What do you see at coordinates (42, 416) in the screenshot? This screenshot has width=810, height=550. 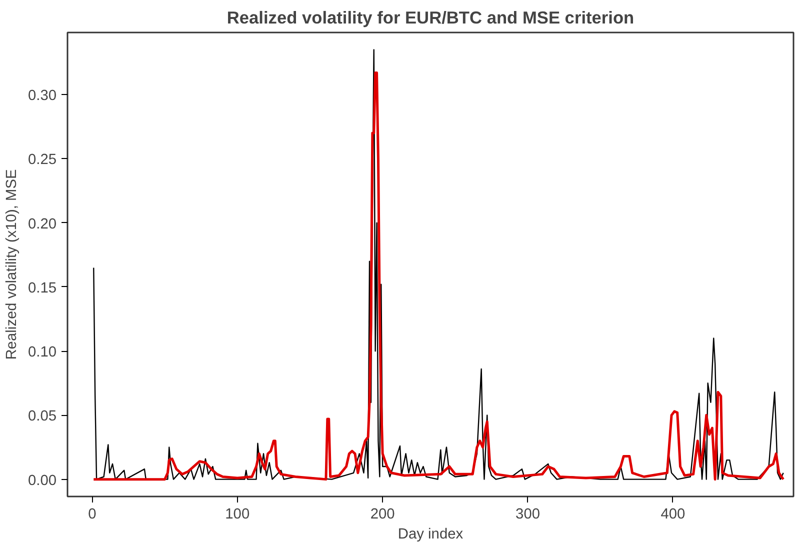 I see `y-tick-label: 0.05` at bounding box center [42, 416].